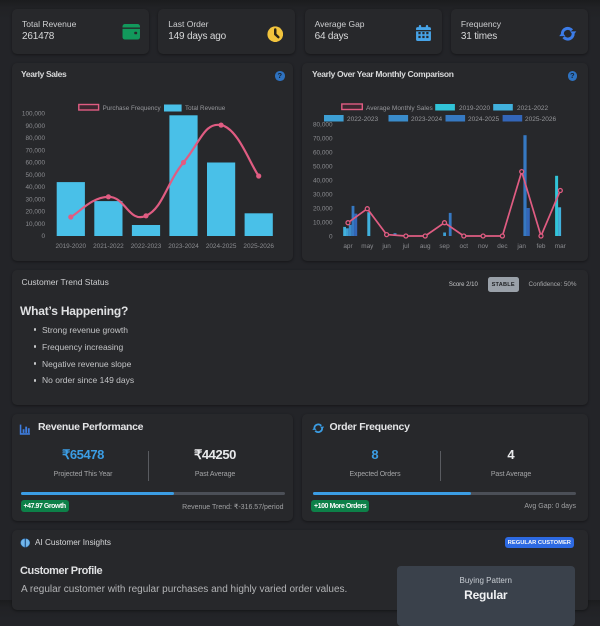 This screenshot has height=626, width=600. What do you see at coordinates (464, 246) in the screenshot?
I see `svg-text: oct` at bounding box center [464, 246].